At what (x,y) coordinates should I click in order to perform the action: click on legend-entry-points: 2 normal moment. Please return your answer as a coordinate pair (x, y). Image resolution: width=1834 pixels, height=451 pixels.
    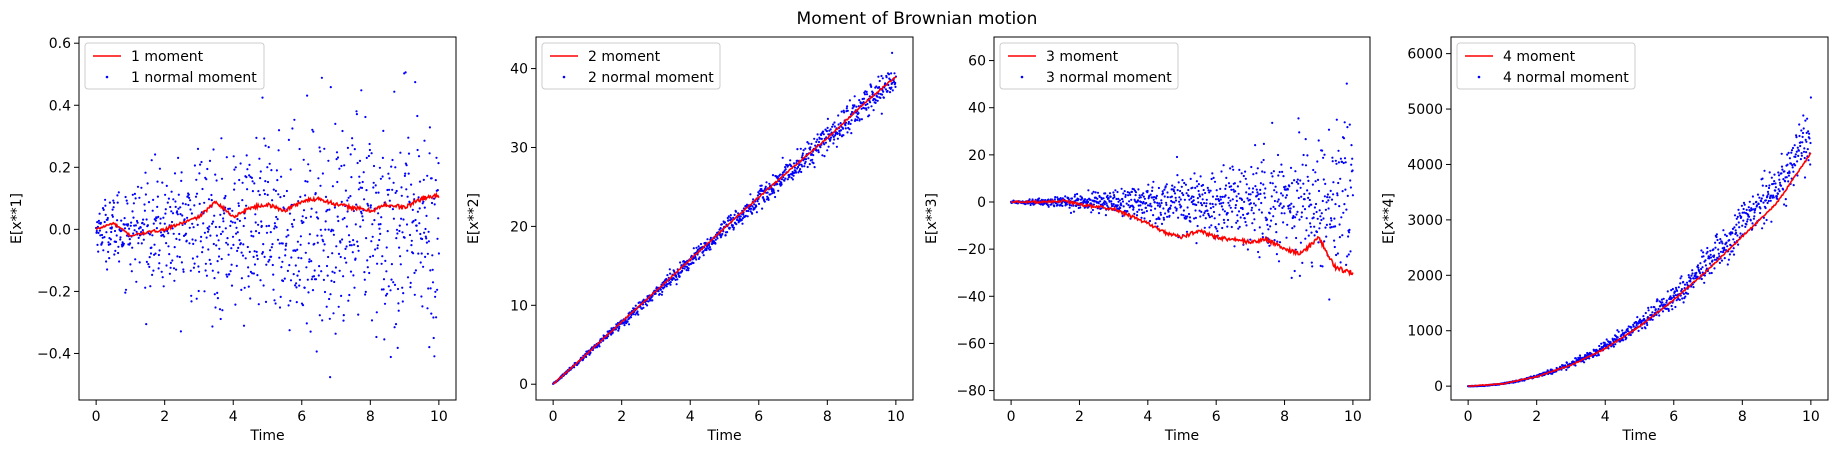
    Looking at the image, I should click on (651, 78).